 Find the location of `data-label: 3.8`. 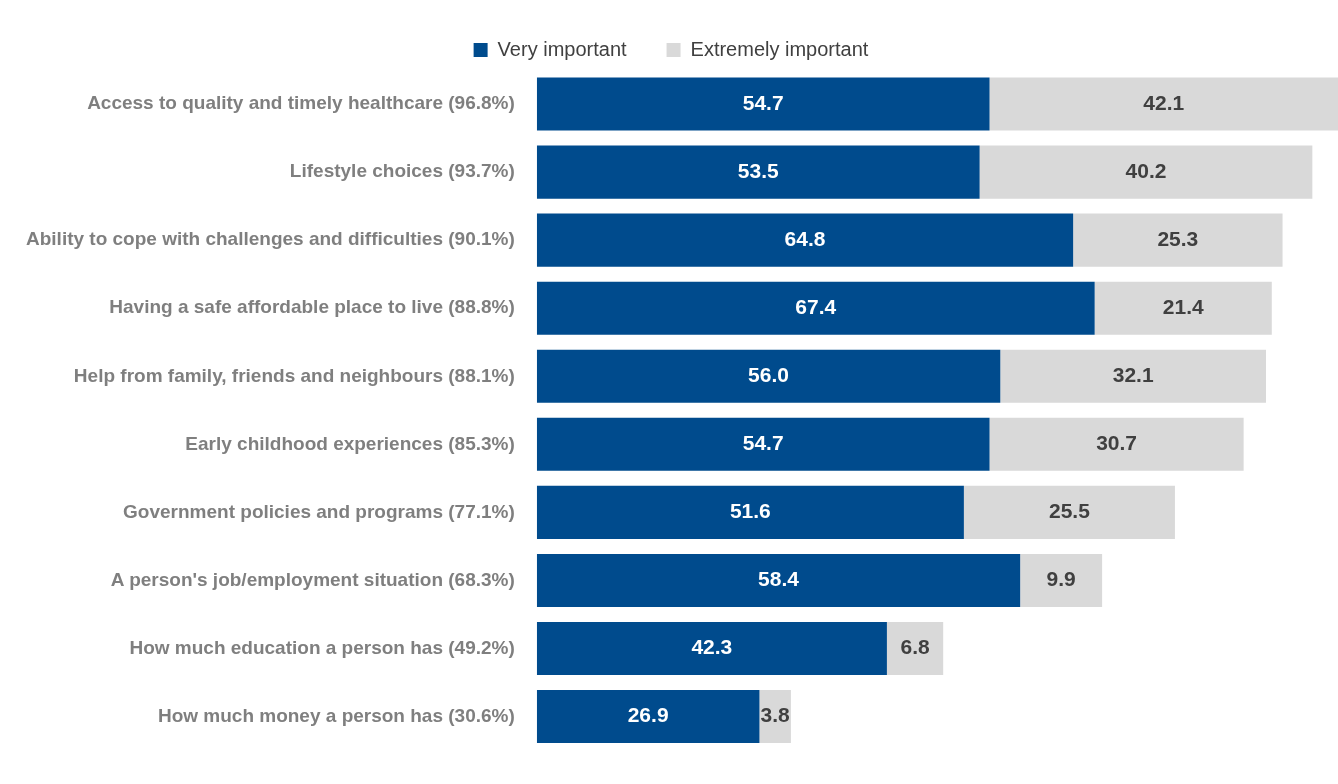

data-label: 3.8 is located at coordinates (775, 715).